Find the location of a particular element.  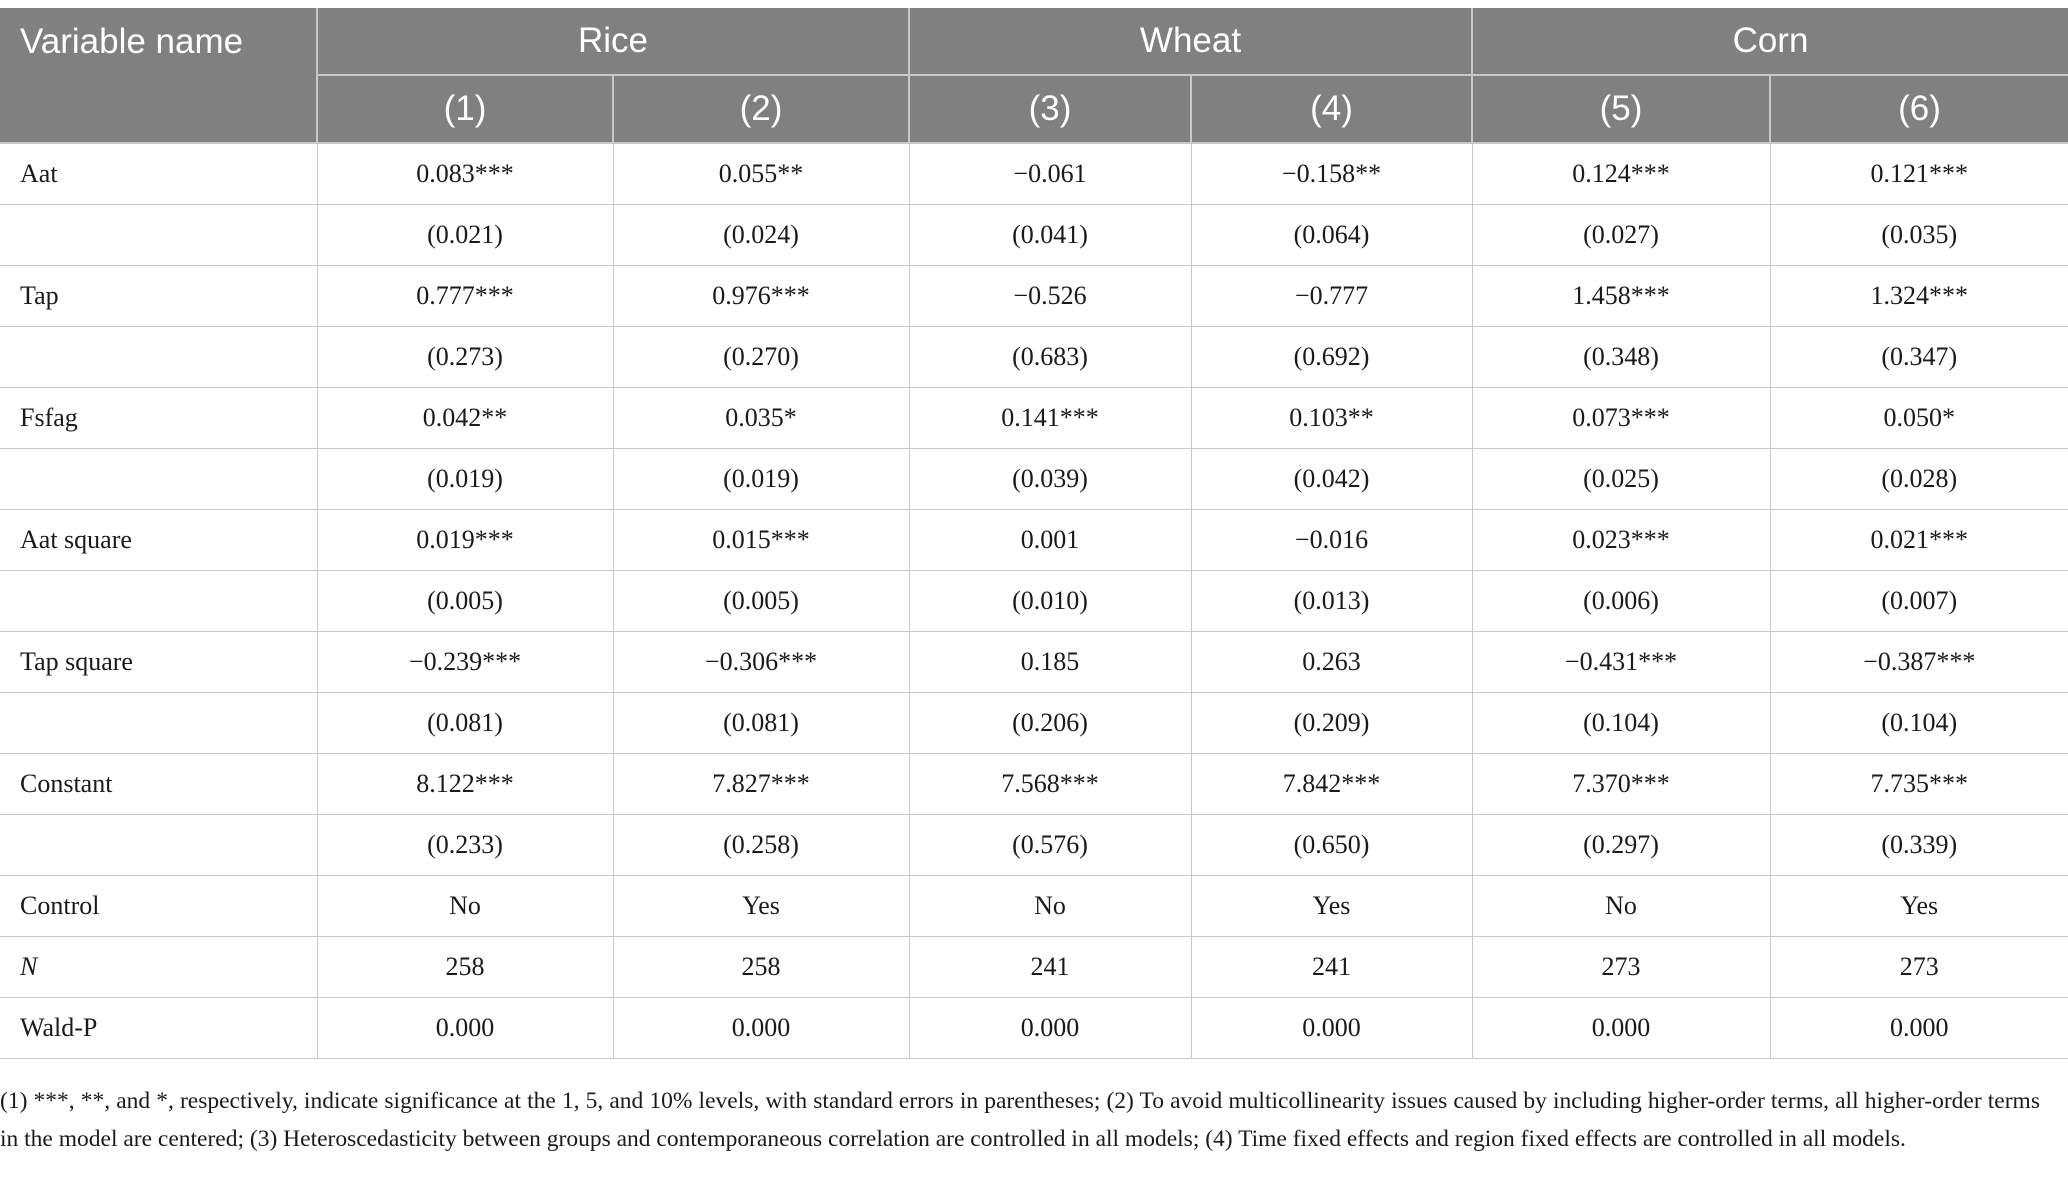

row-label: N is located at coordinates (159, 967).